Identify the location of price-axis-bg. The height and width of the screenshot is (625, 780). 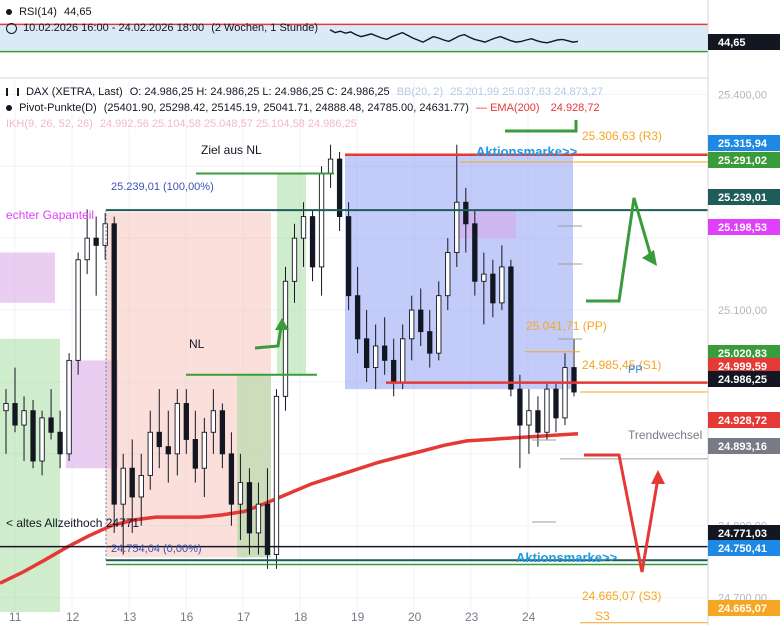
(744, 312).